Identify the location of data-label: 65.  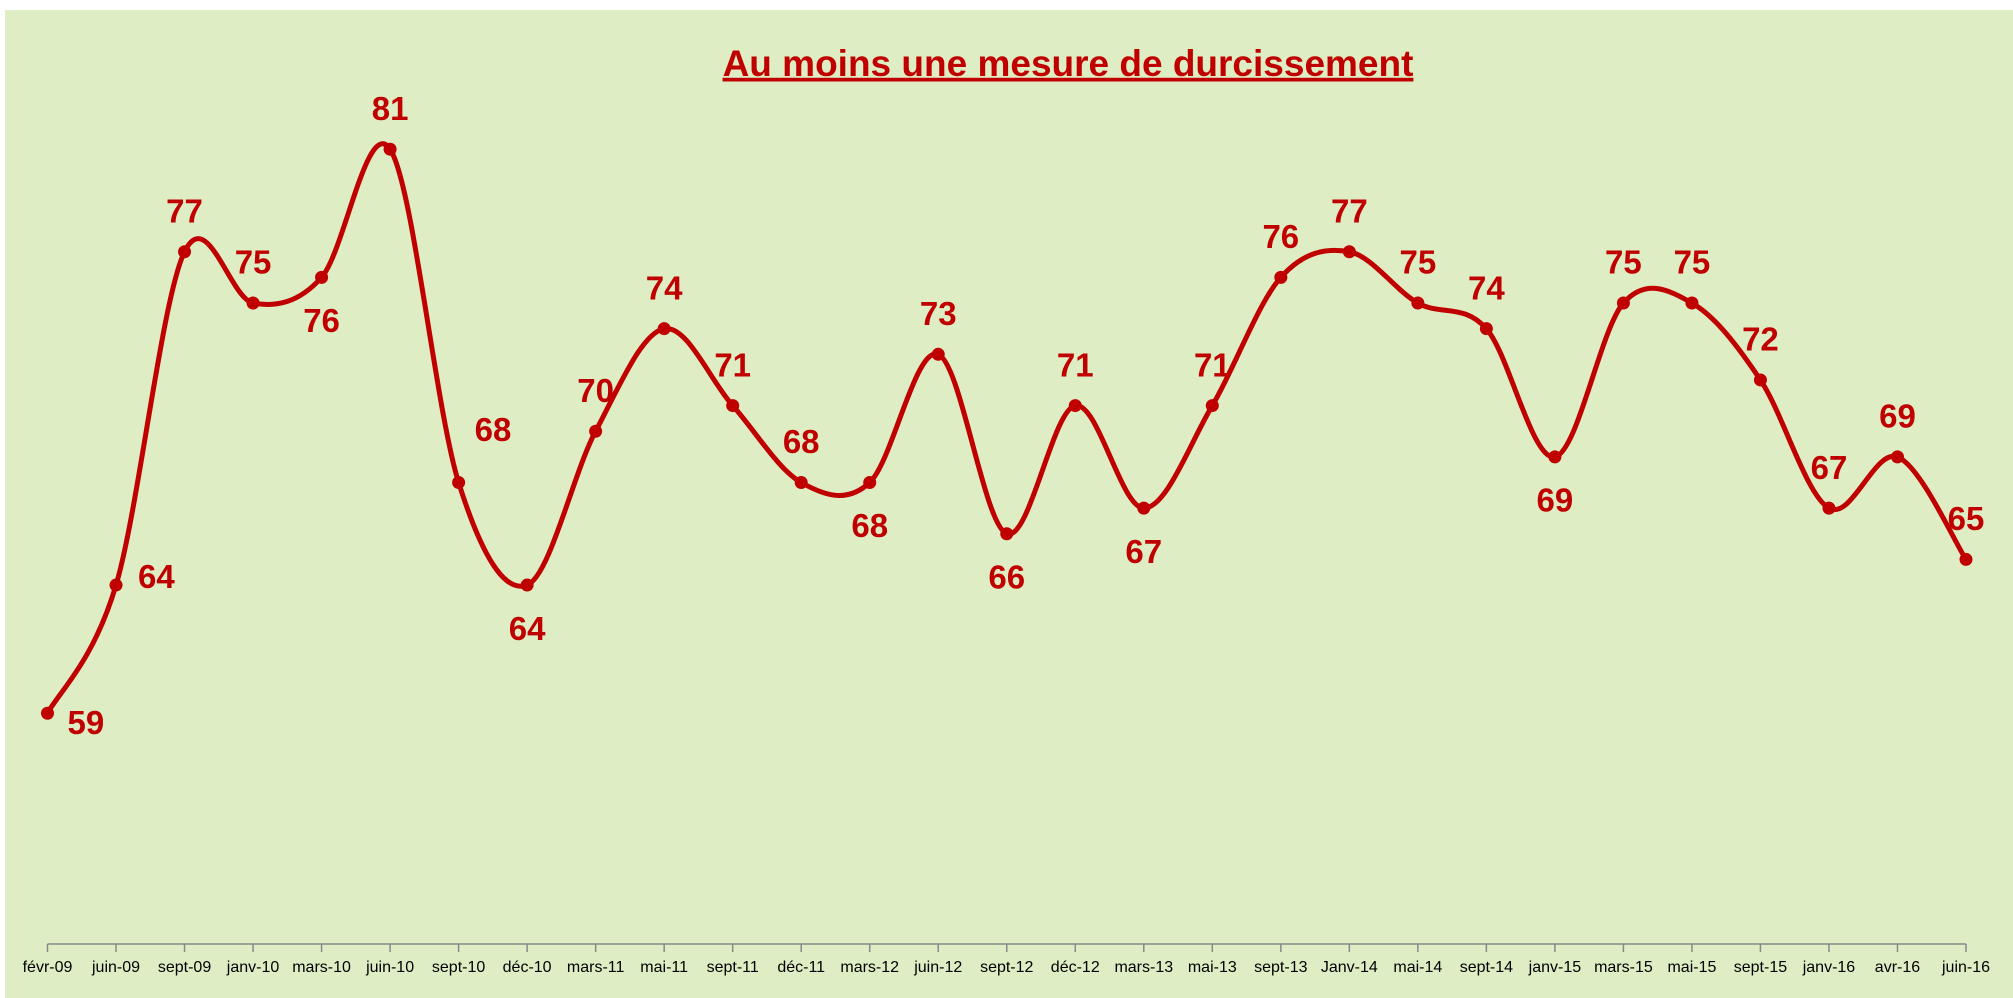
(1966, 518).